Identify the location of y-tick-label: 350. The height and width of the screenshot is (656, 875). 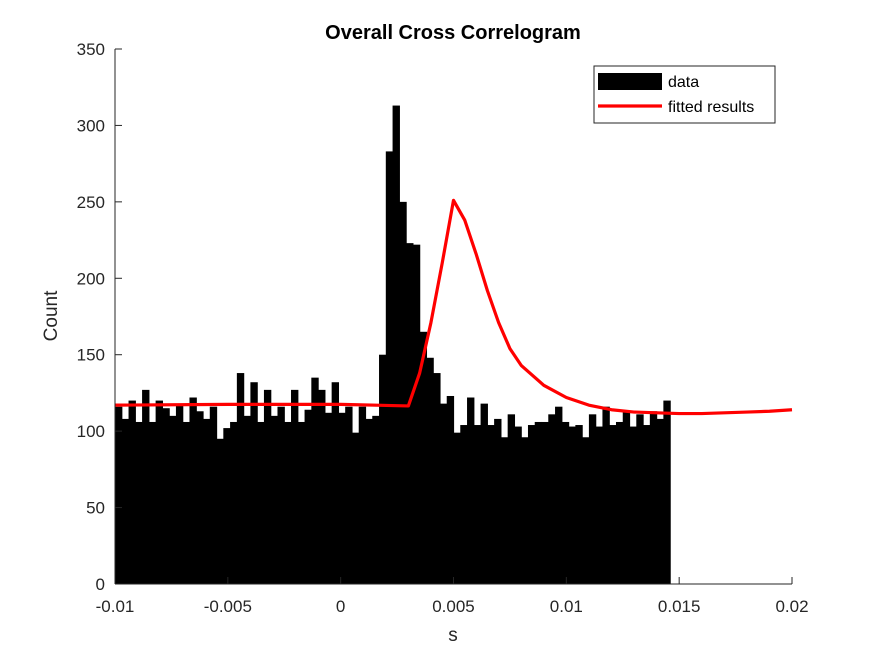
(91, 49).